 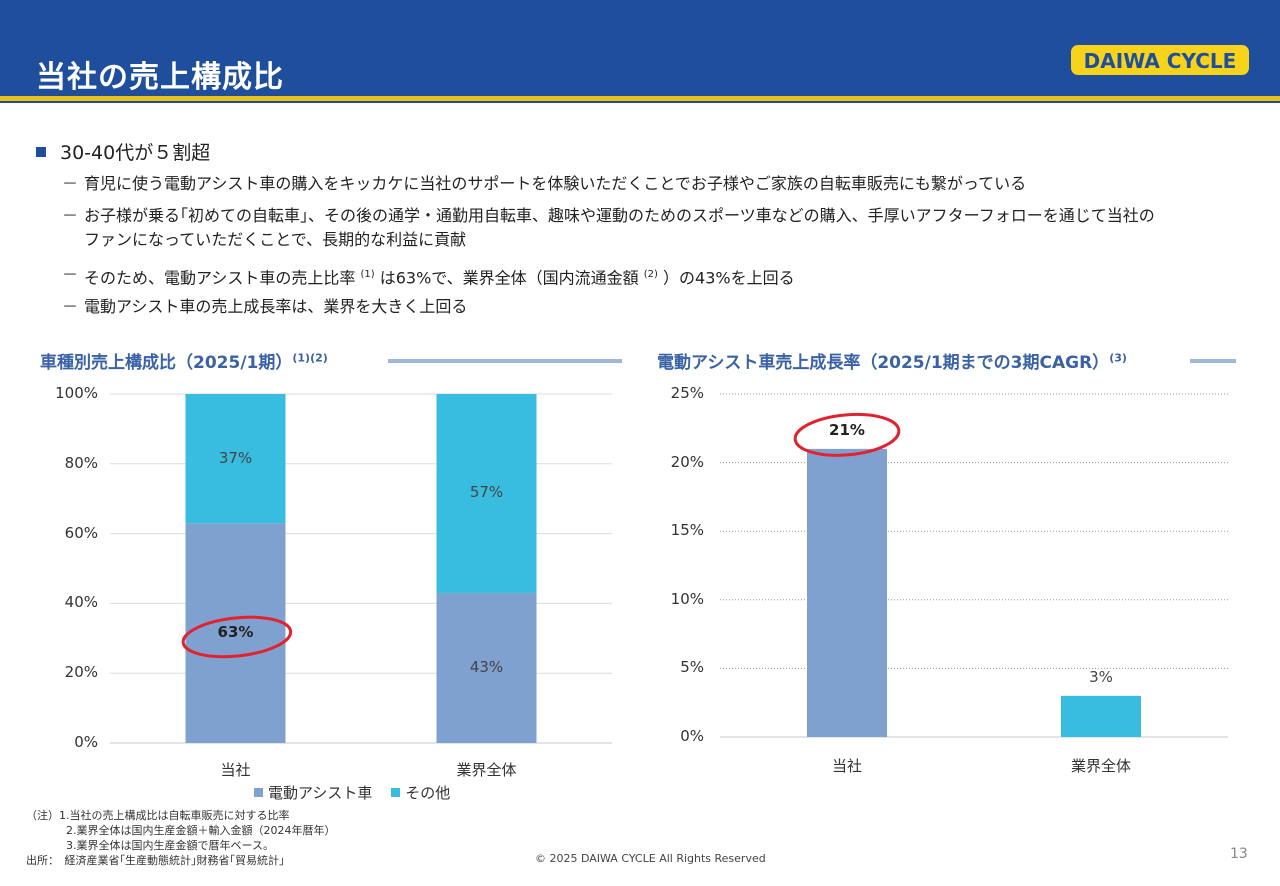 What do you see at coordinates (155, 860) in the screenshot?
I see `source-line: 出所： 経済産業省｢生産動態統計｣財務省｢貿易統計｣` at bounding box center [155, 860].